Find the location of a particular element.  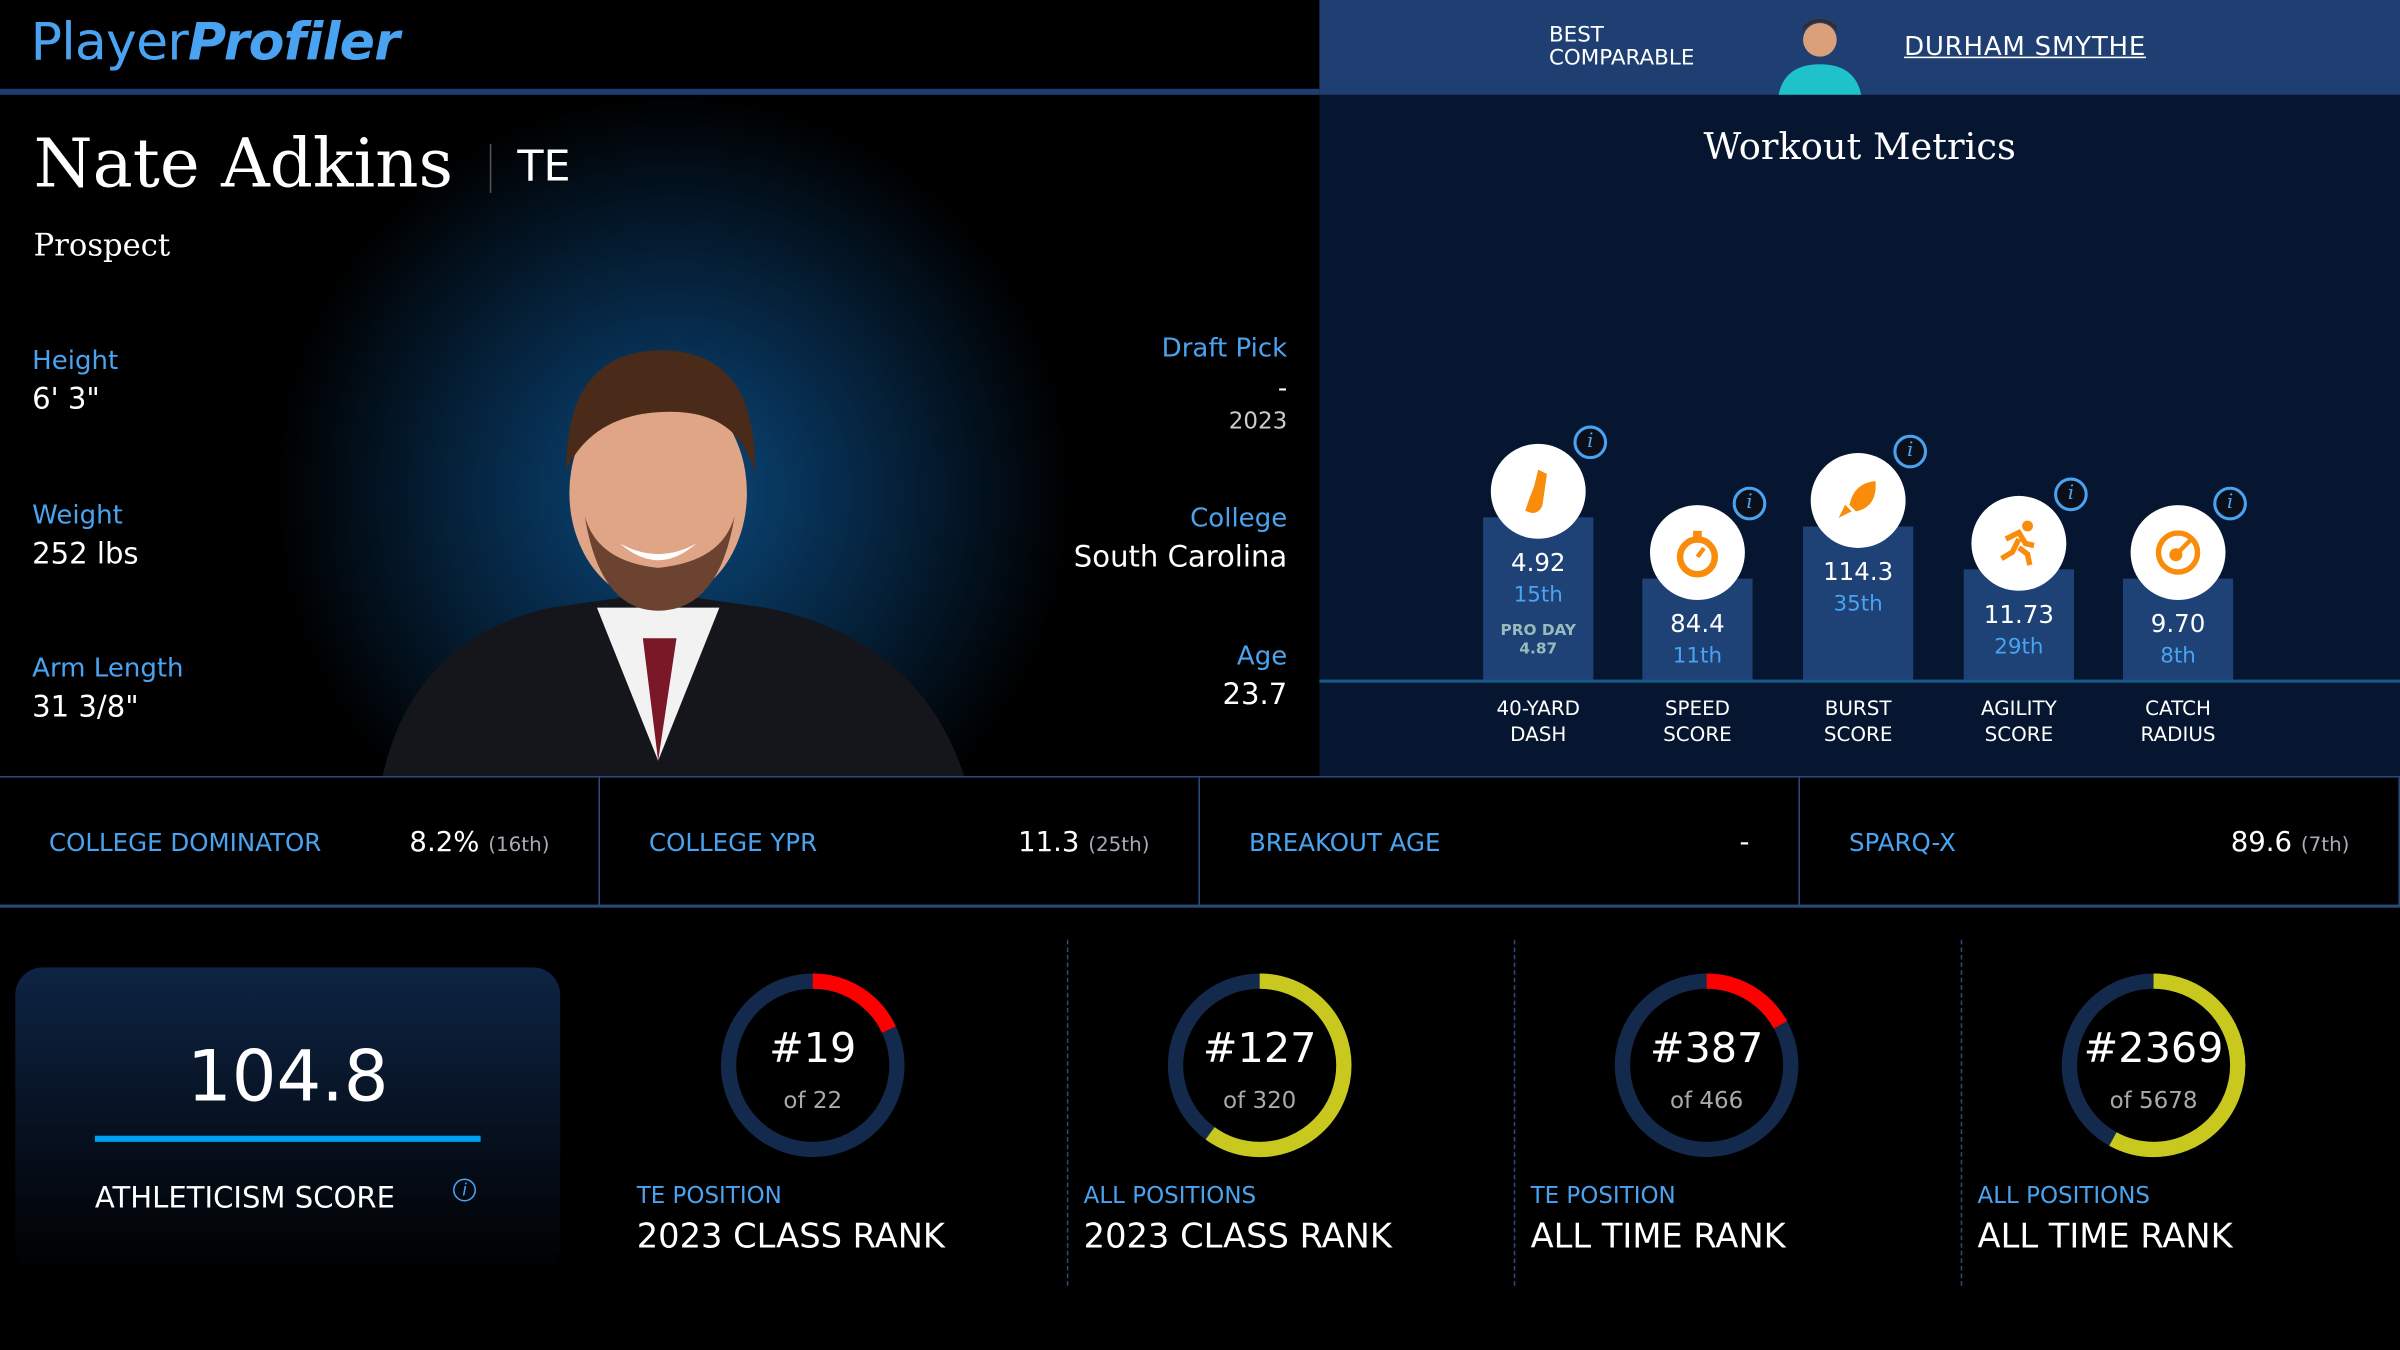

metric-value: 4.92 is located at coordinates (1538, 562).